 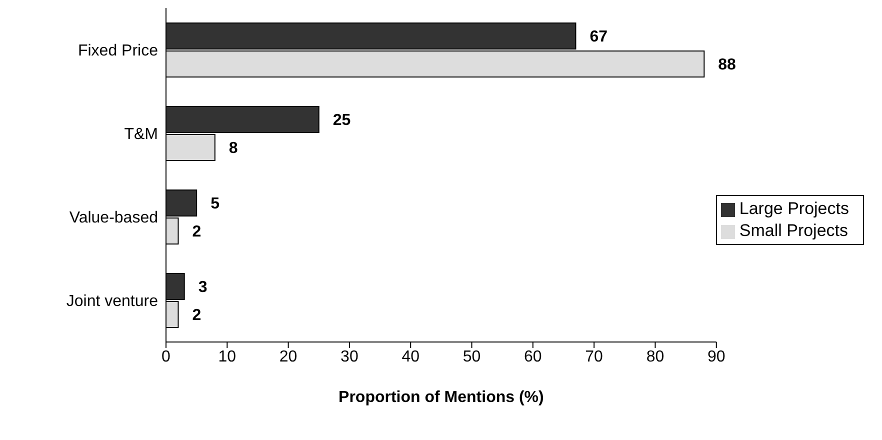 What do you see at coordinates (141, 134) in the screenshot?
I see `y-tick-label: T&M` at bounding box center [141, 134].